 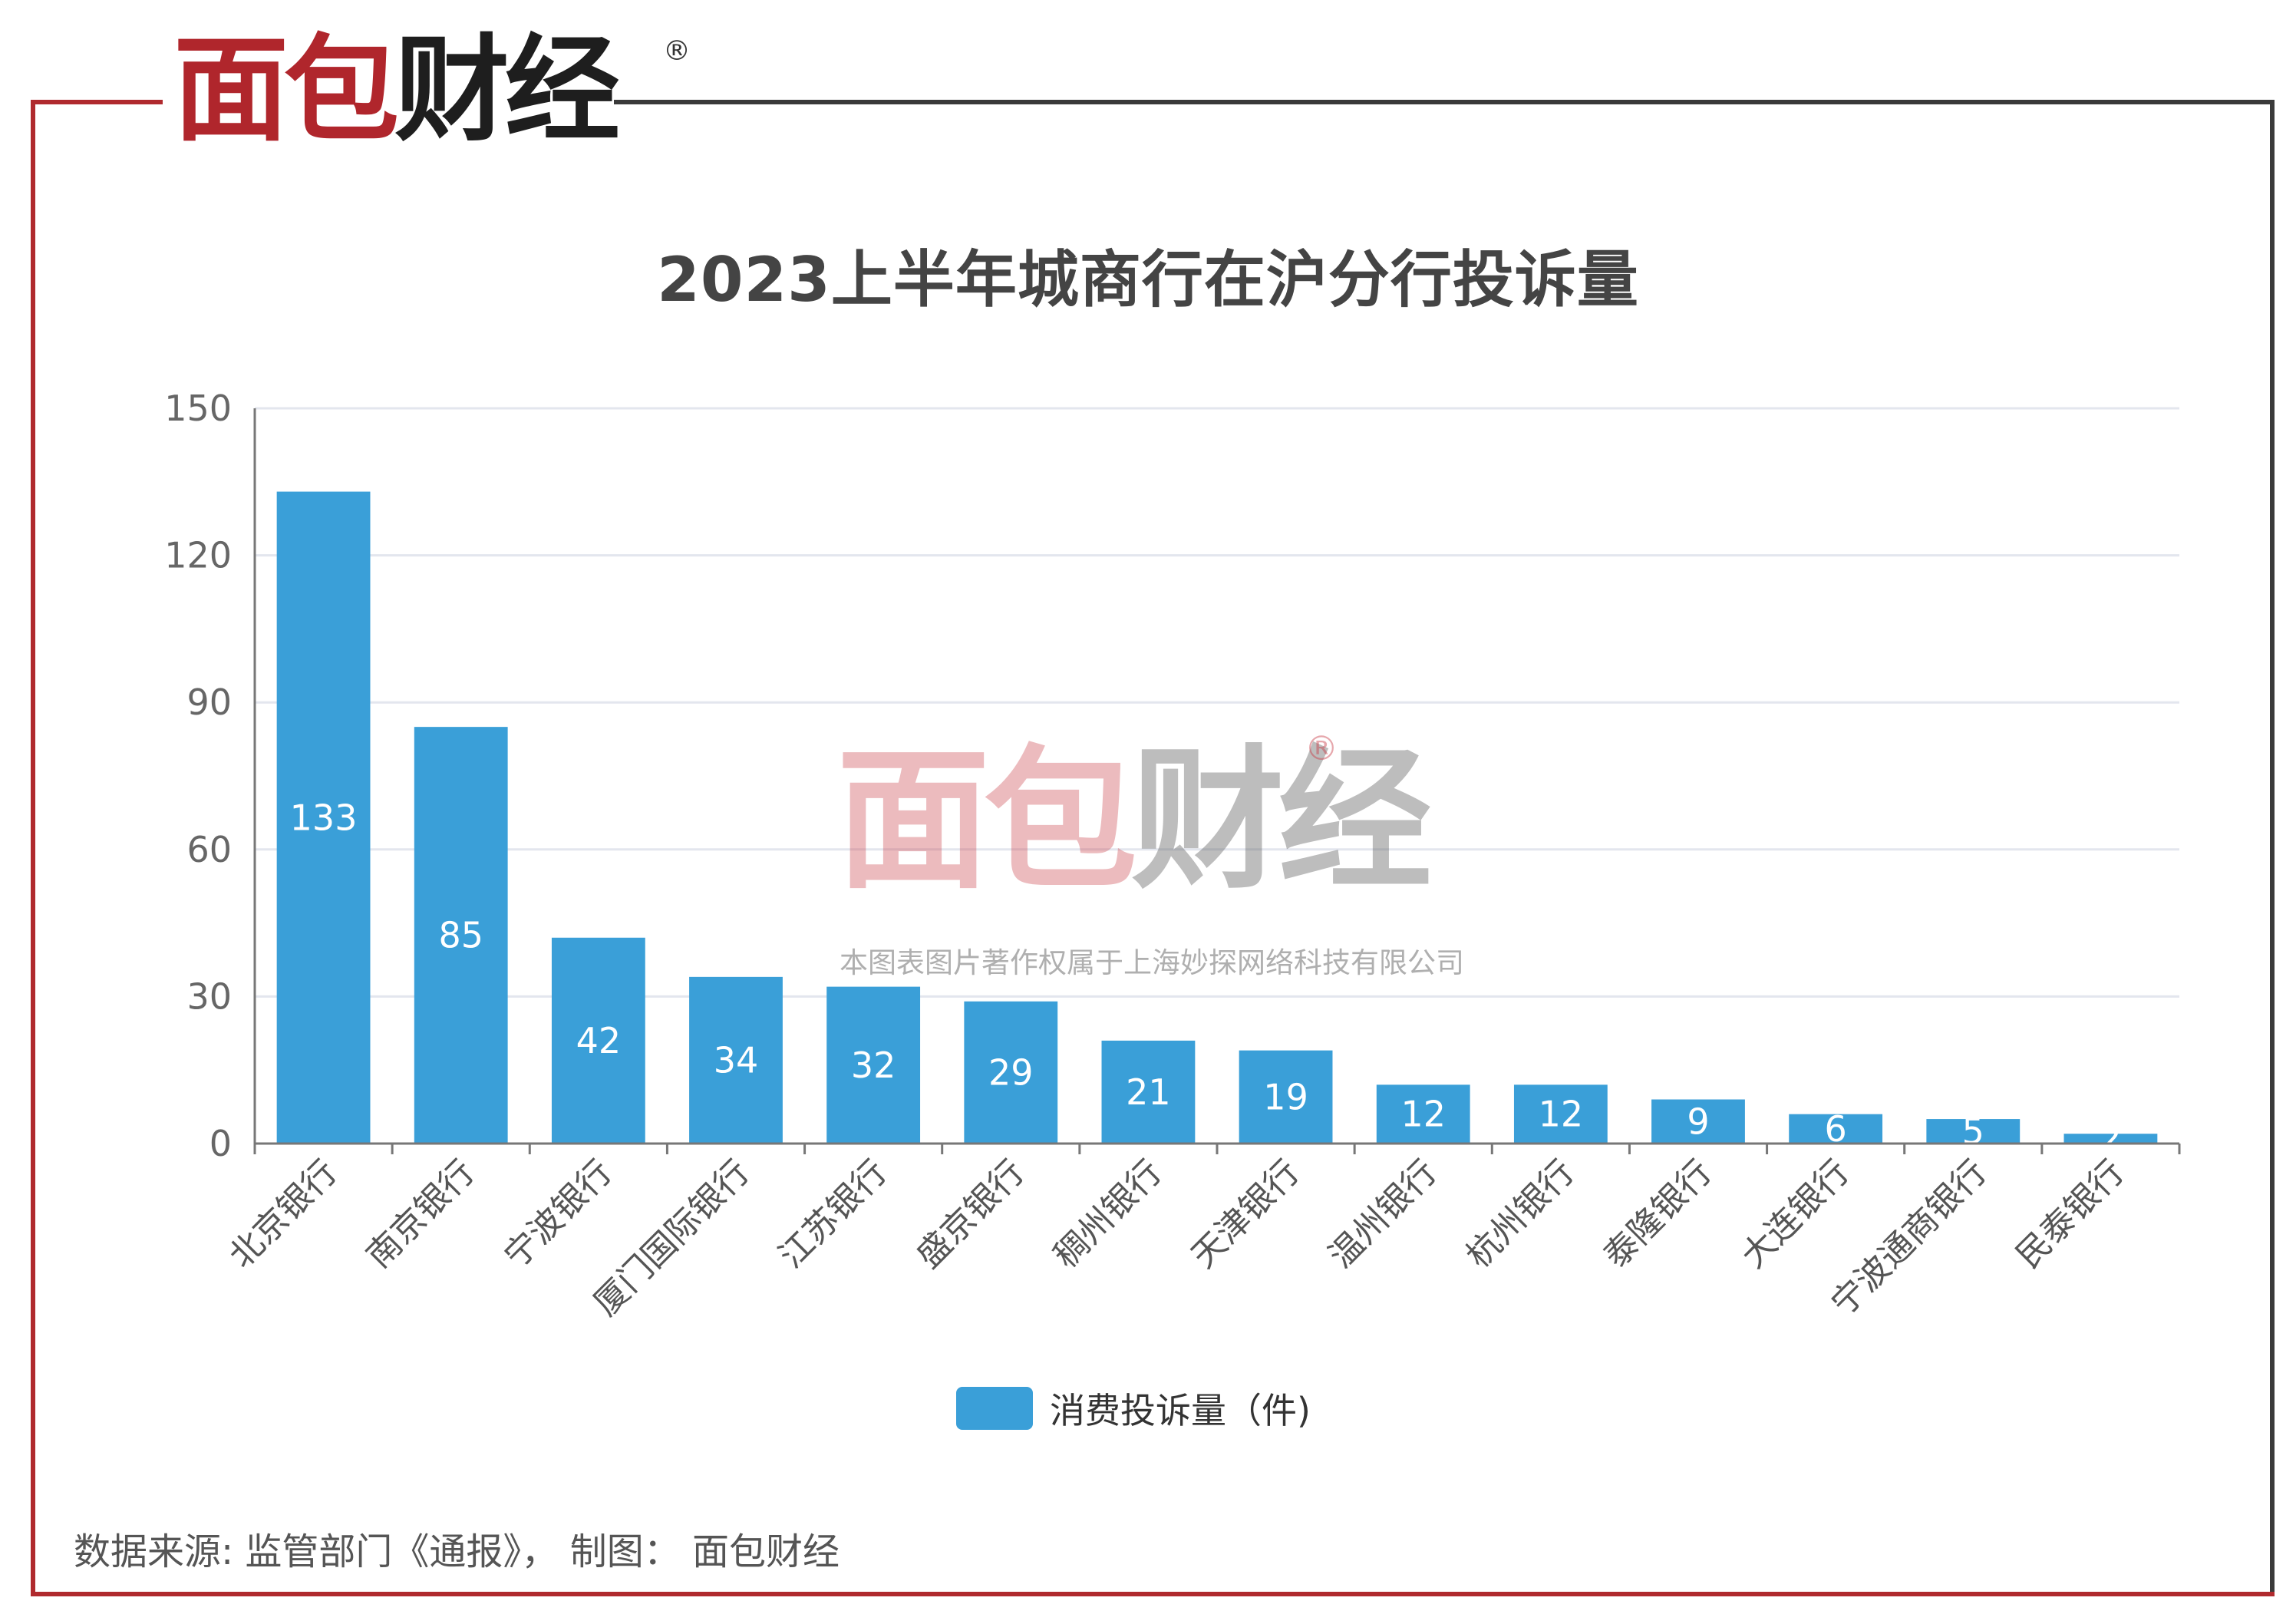 I want to click on registered-mark: ®, so click(x=677, y=51).